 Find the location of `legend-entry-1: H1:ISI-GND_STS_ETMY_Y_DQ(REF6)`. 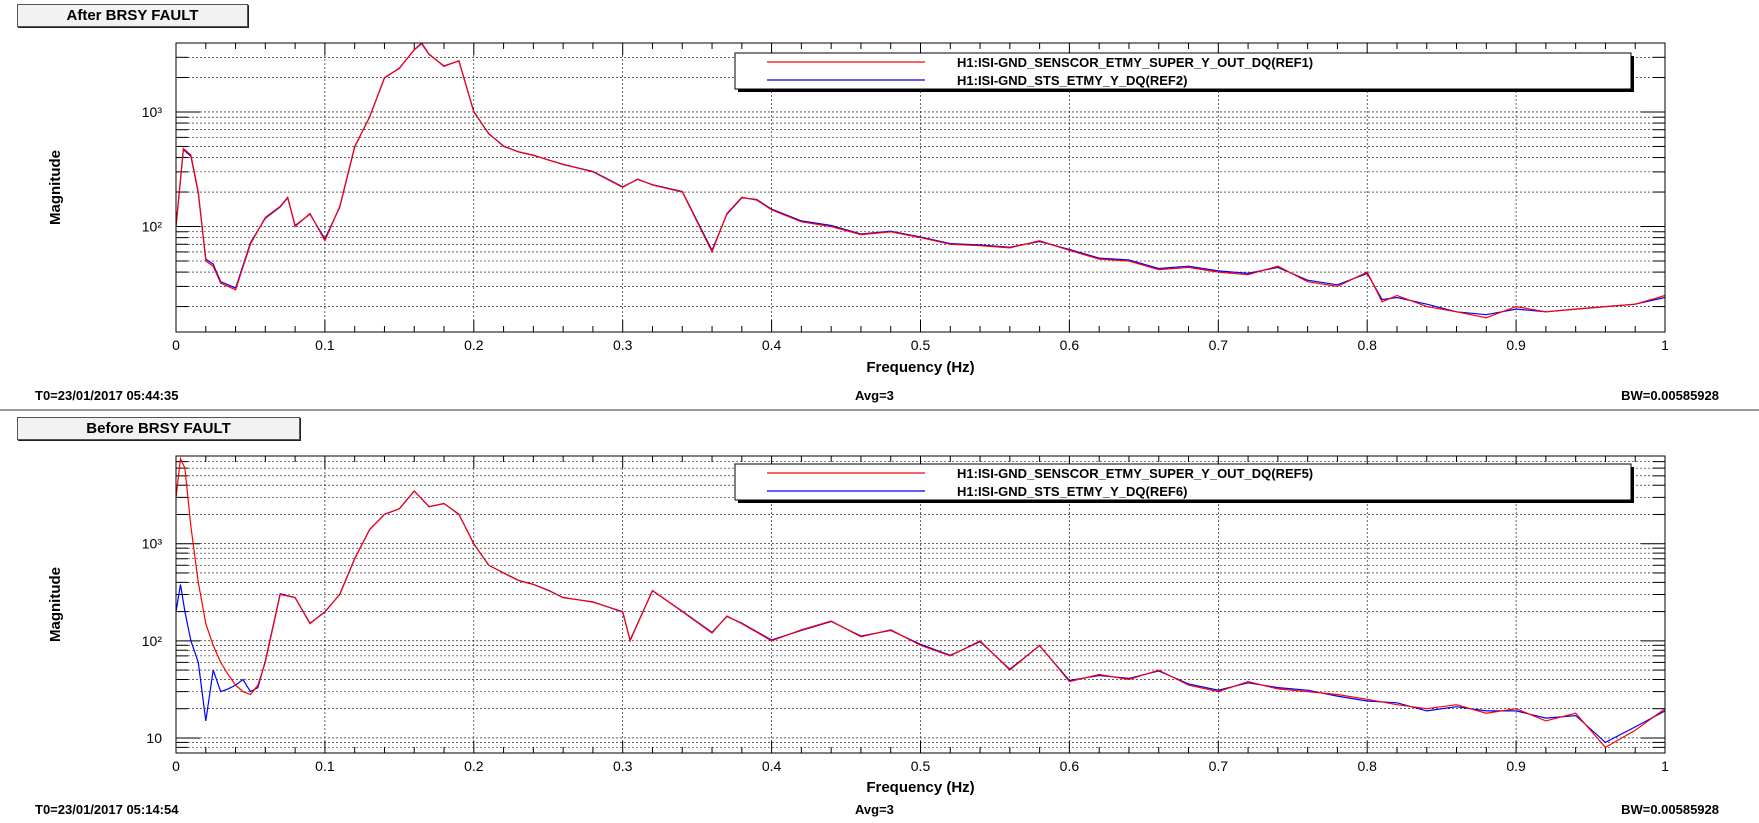

legend-entry-1: H1:ISI-GND_STS_ETMY_Y_DQ(REF6) is located at coordinates (1072, 491).